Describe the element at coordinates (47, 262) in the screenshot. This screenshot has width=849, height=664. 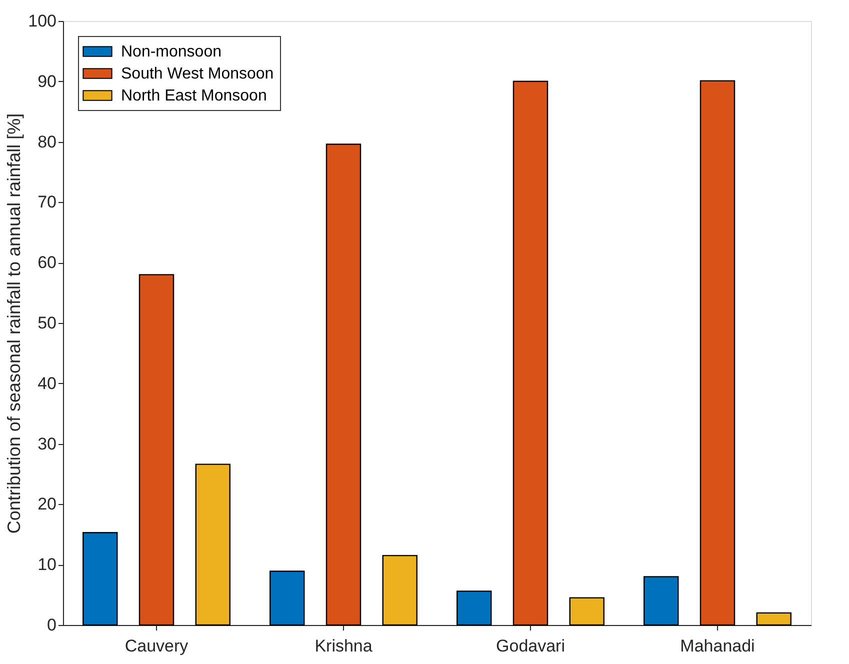
I see `y-tick-label: 60` at that location.